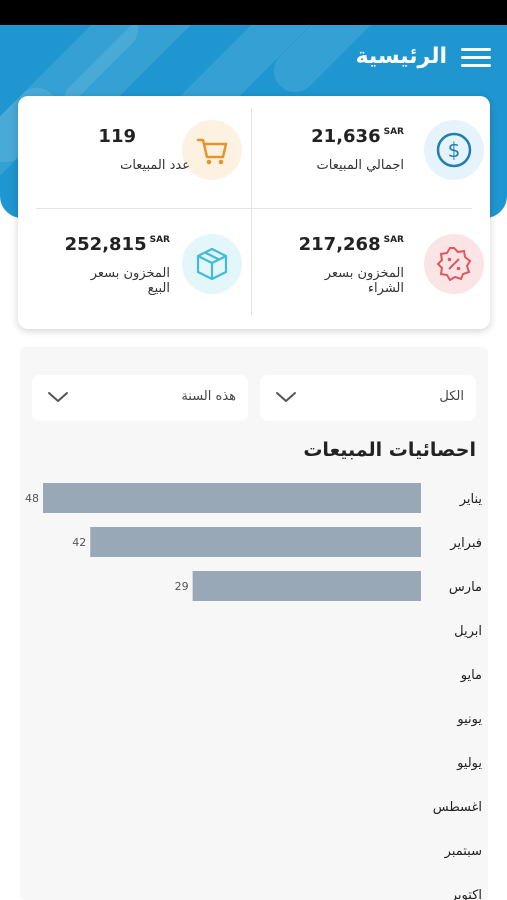 The image size is (507, 900). Describe the element at coordinates (476, 49) in the screenshot. I see `menu-icon` at that location.